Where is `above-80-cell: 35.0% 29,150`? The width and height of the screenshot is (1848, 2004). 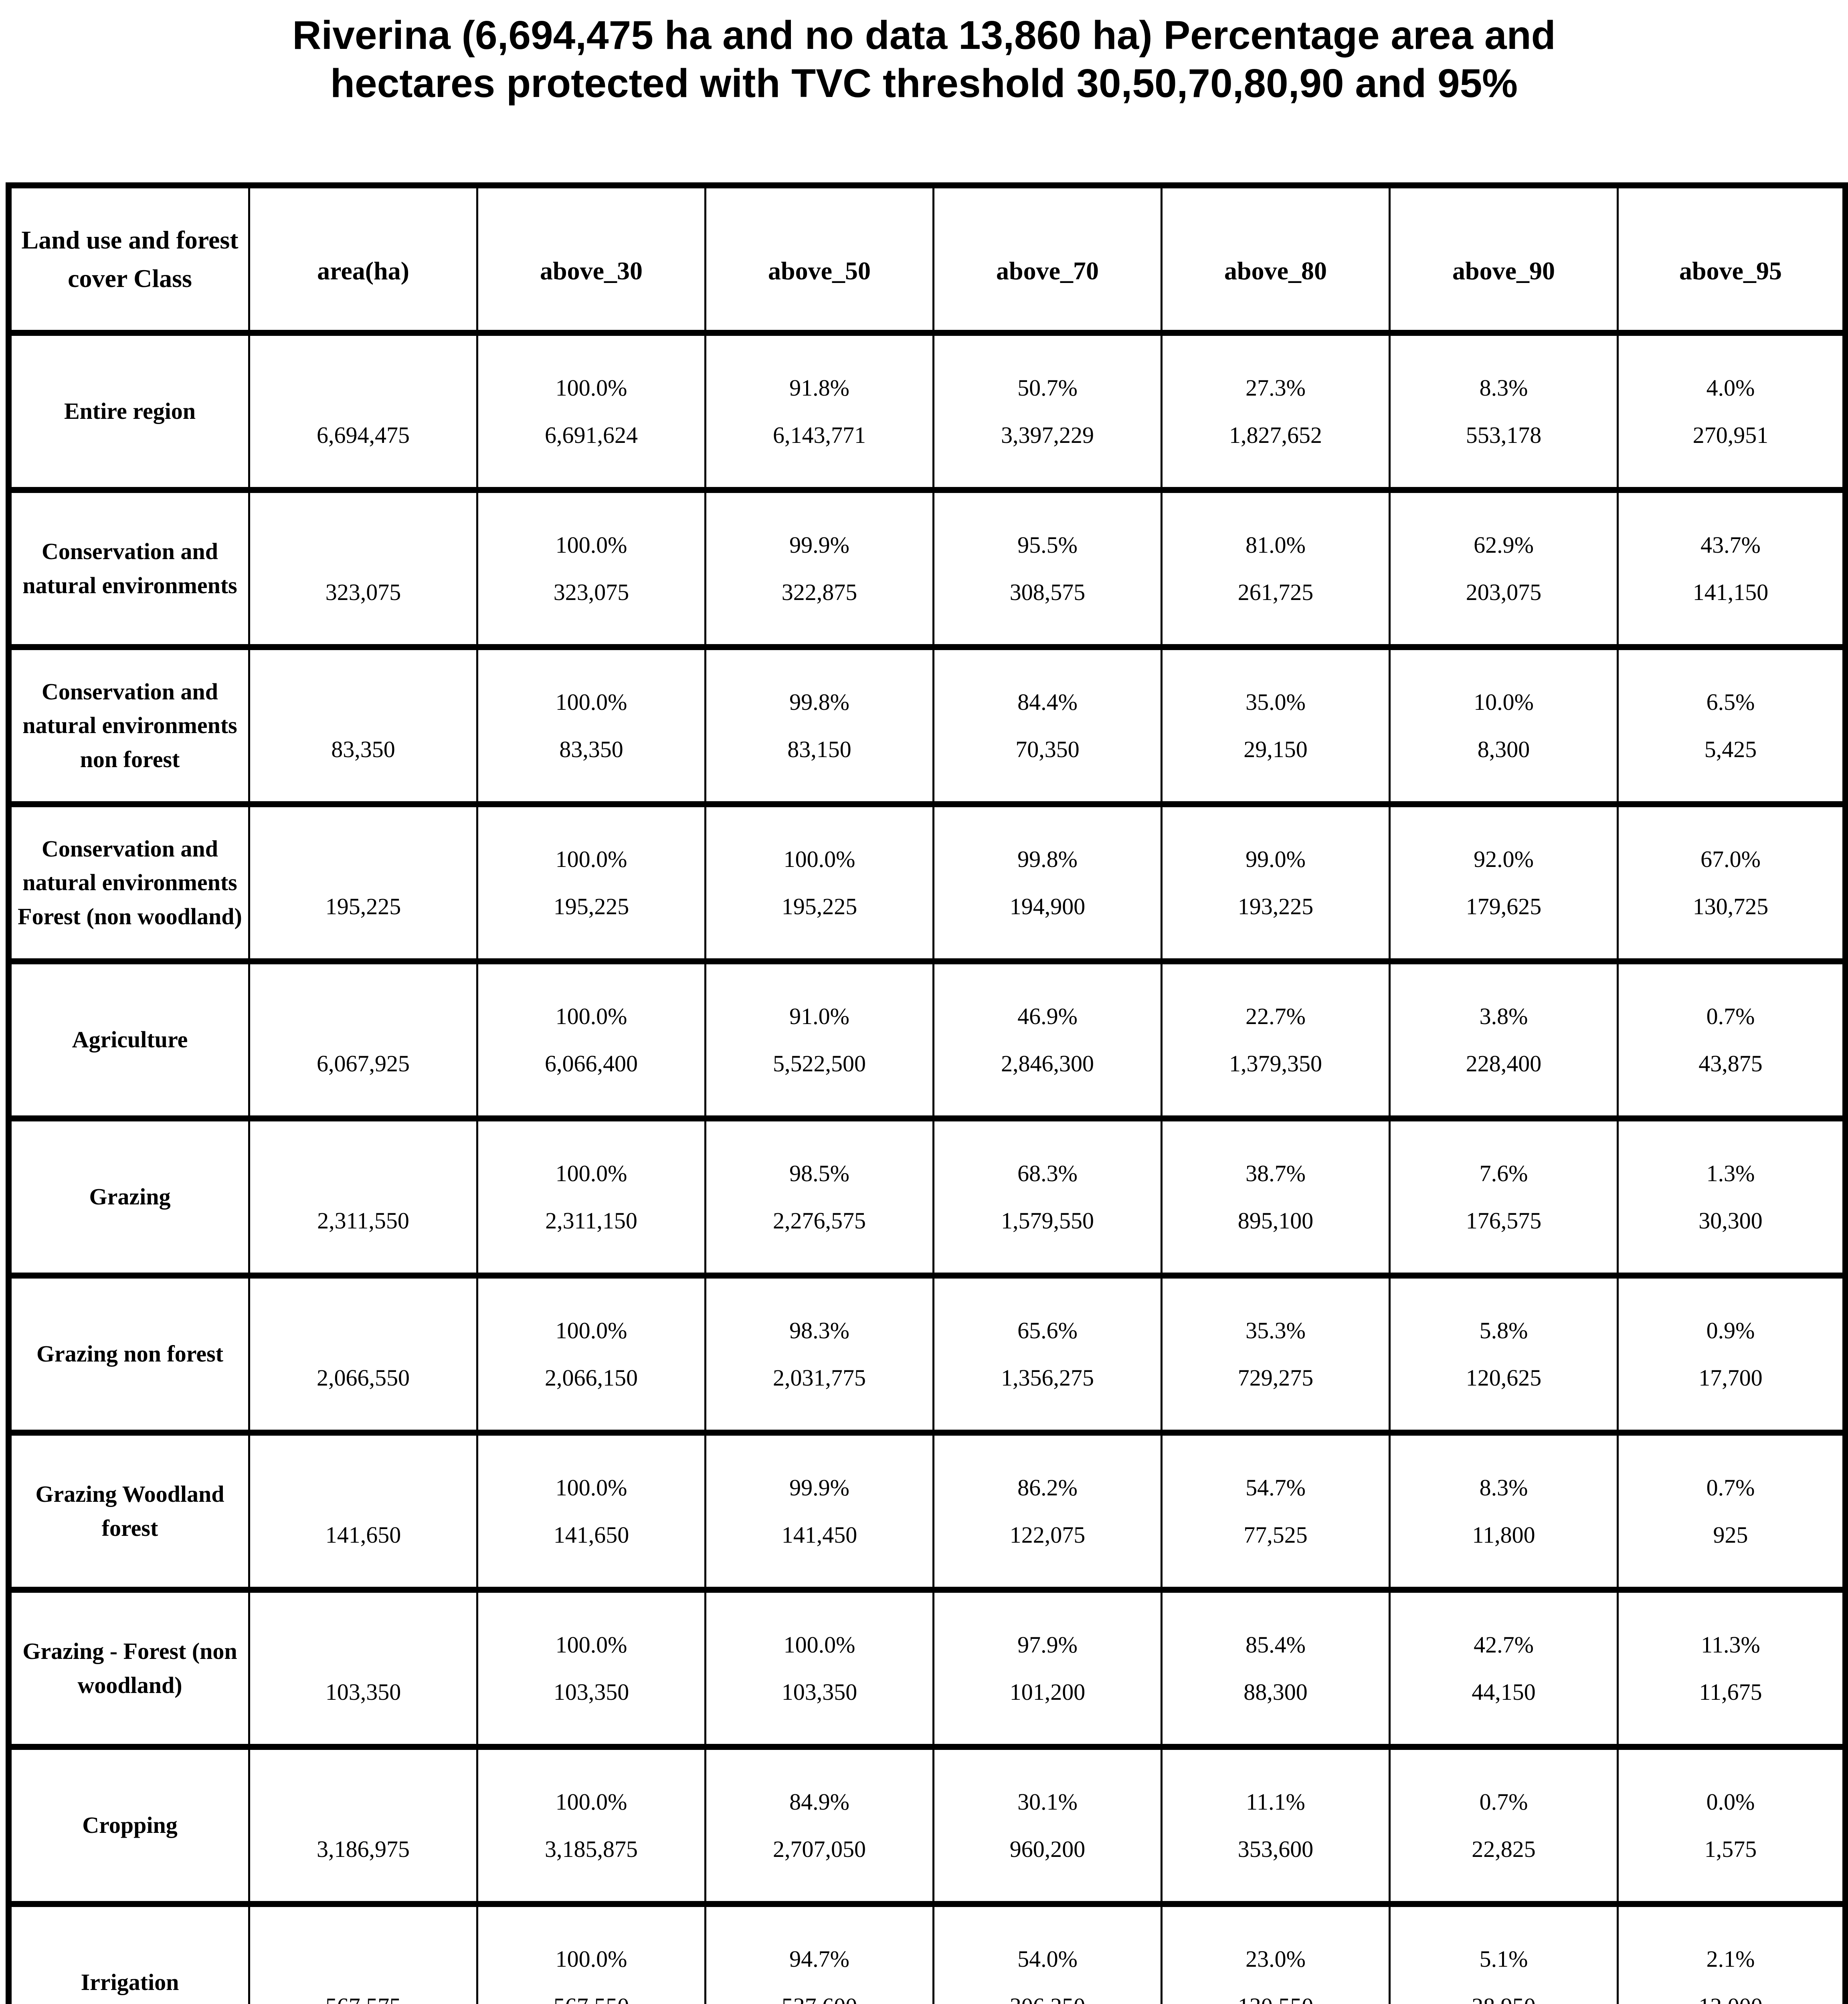 above-80-cell: 35.0% 29,150 is located at coordinates (1276, 726).